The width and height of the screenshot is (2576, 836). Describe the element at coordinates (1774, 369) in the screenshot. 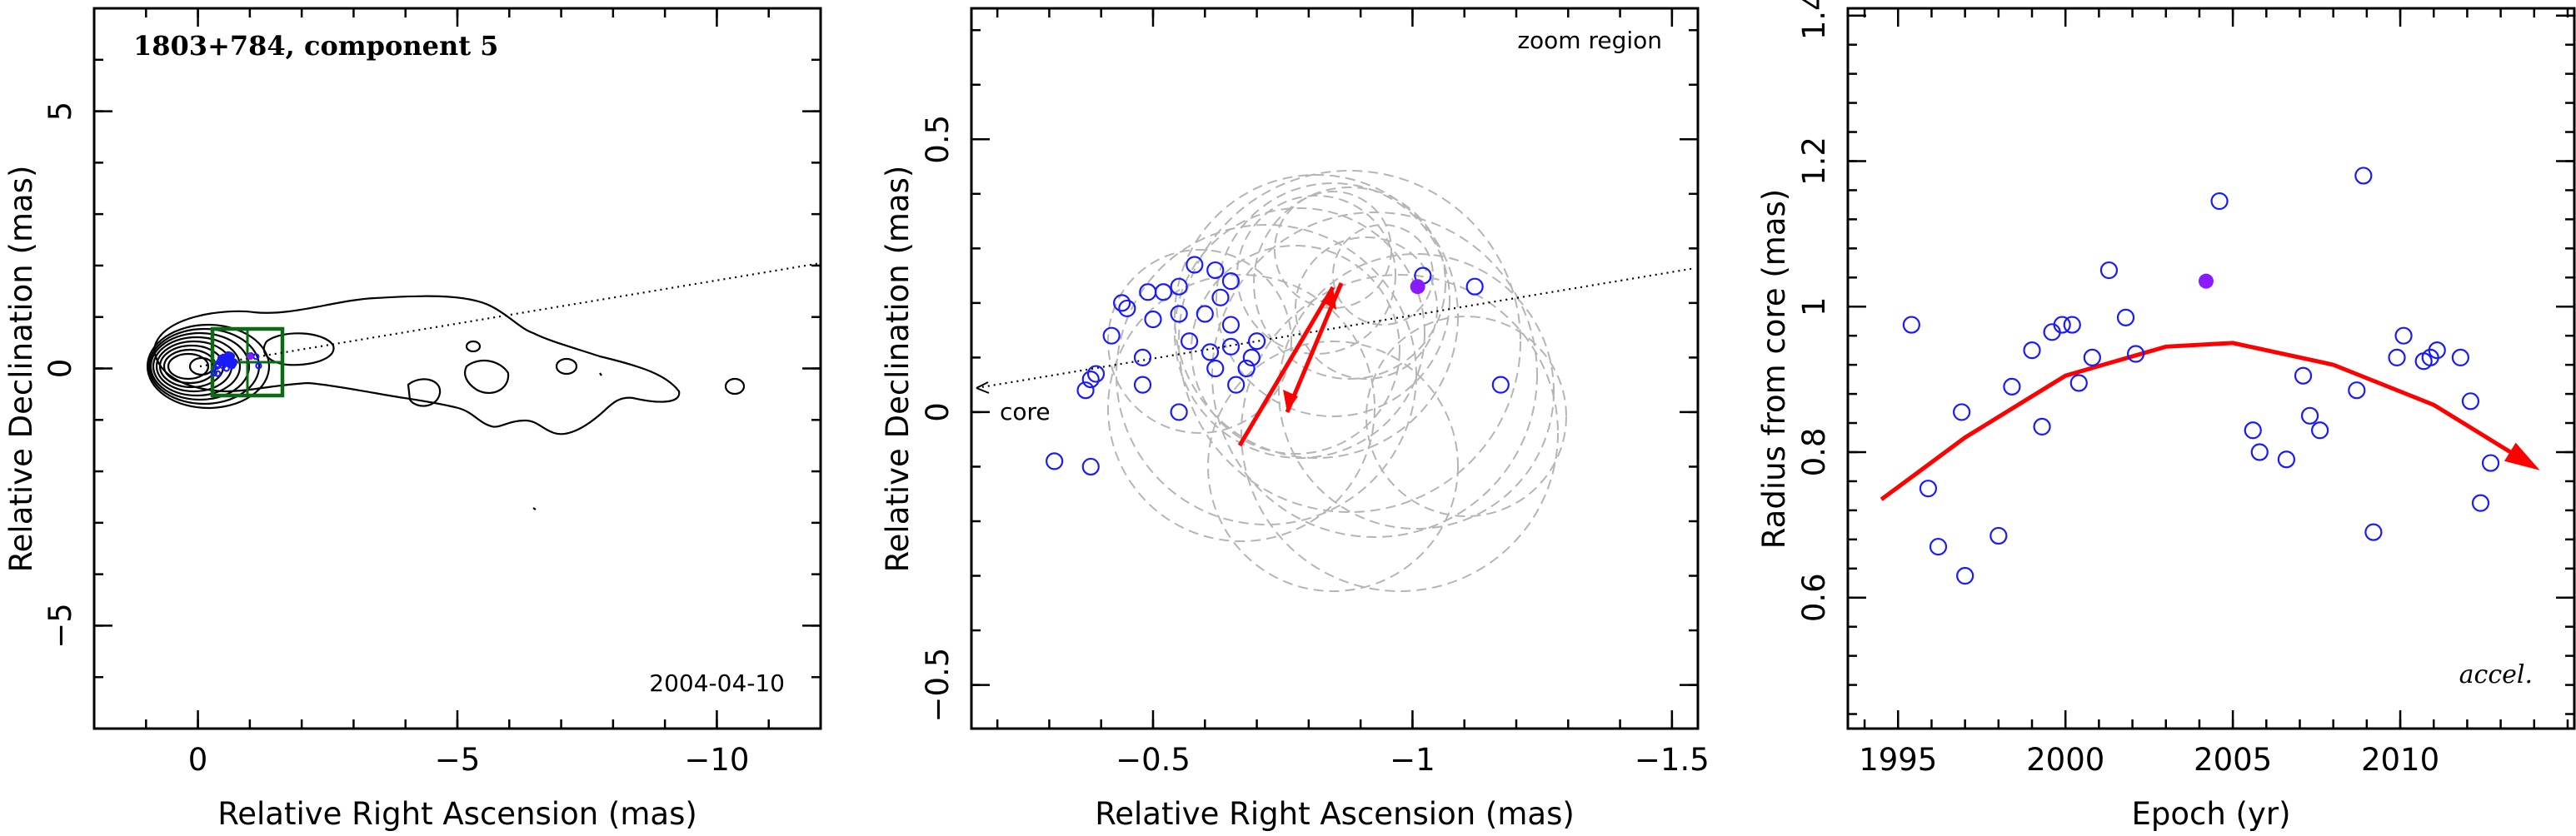

I see `panel3-ylabel: Radius from core (mas)` at that location.